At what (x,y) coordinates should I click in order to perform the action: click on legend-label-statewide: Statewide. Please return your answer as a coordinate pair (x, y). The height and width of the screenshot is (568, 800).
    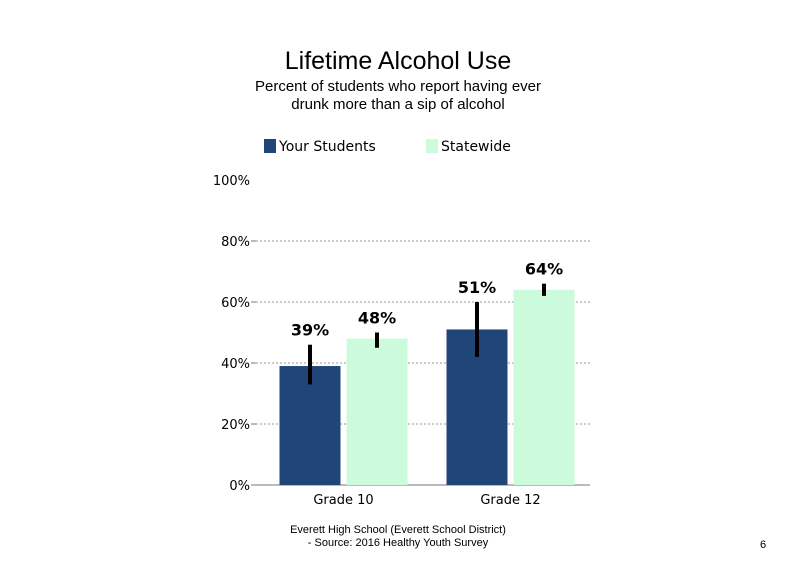
    Looking at the image, I should click on (476, 147).